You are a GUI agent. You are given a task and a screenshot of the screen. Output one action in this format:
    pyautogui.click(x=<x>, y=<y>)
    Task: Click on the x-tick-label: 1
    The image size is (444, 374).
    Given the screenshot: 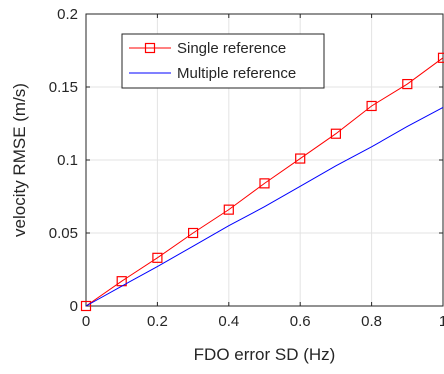 What is the action you would take?
    pyautogui.click(x=441, y=321)
    